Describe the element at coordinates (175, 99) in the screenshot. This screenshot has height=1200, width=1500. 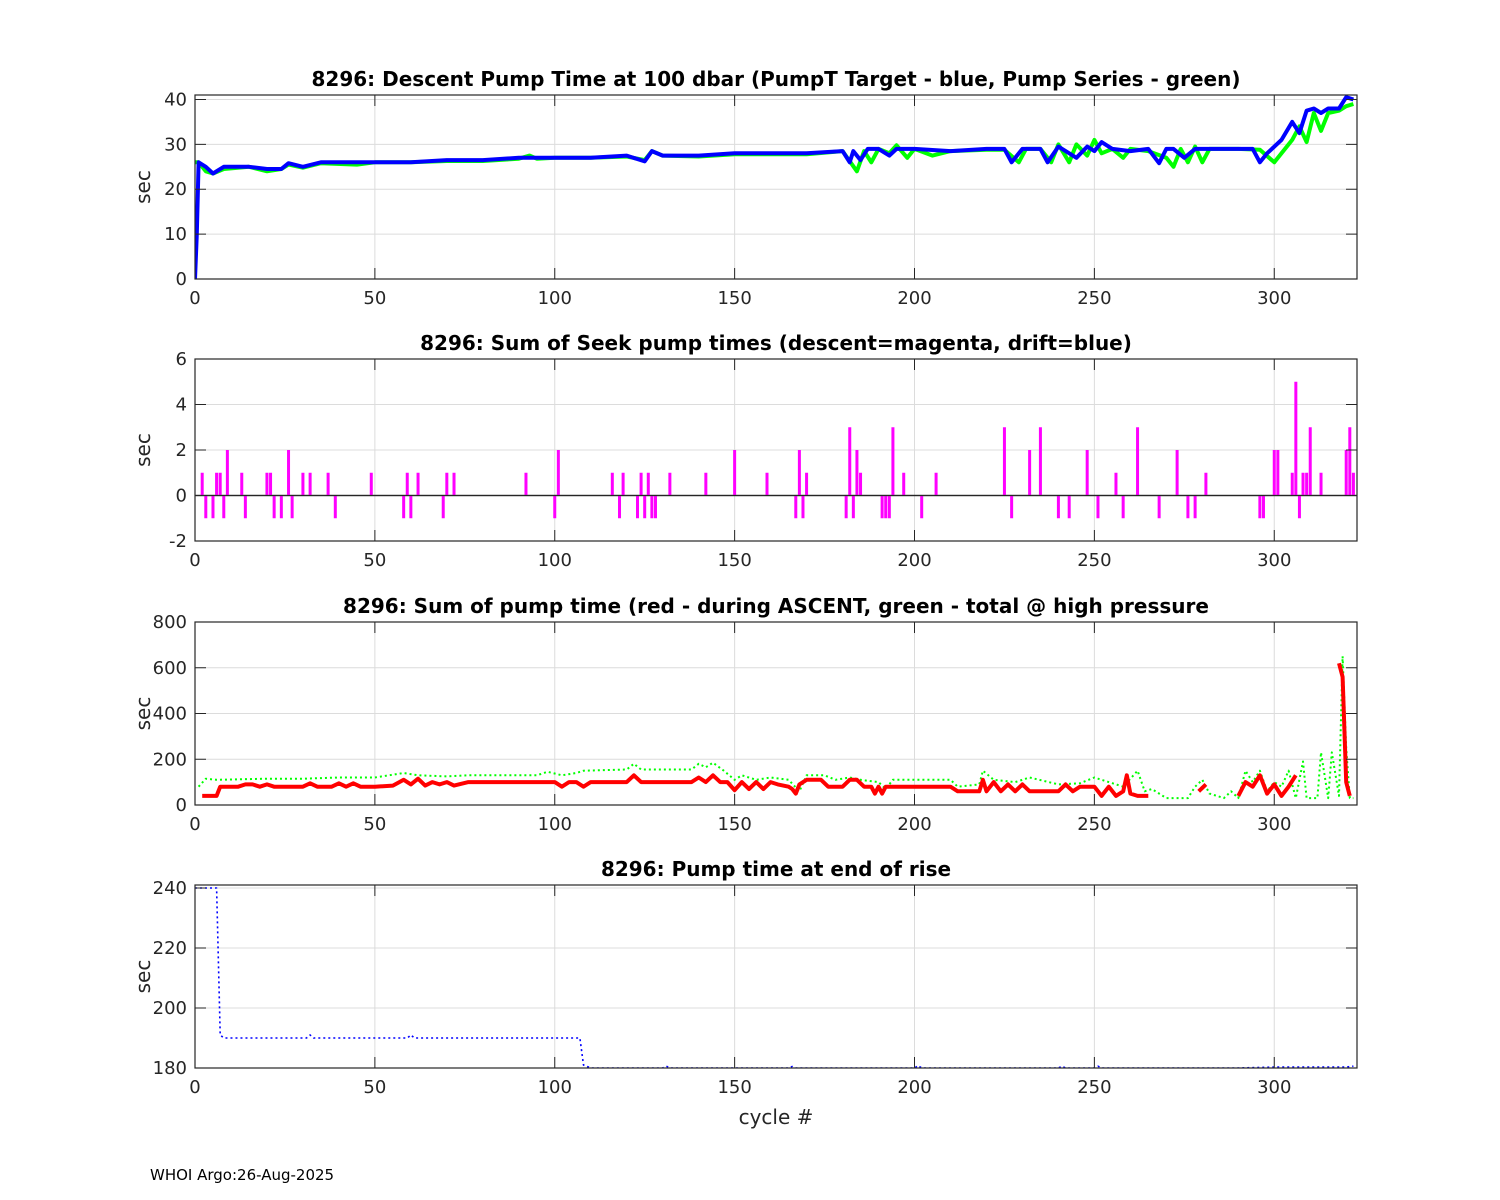
I see `y-tick-label: 40` at that location.